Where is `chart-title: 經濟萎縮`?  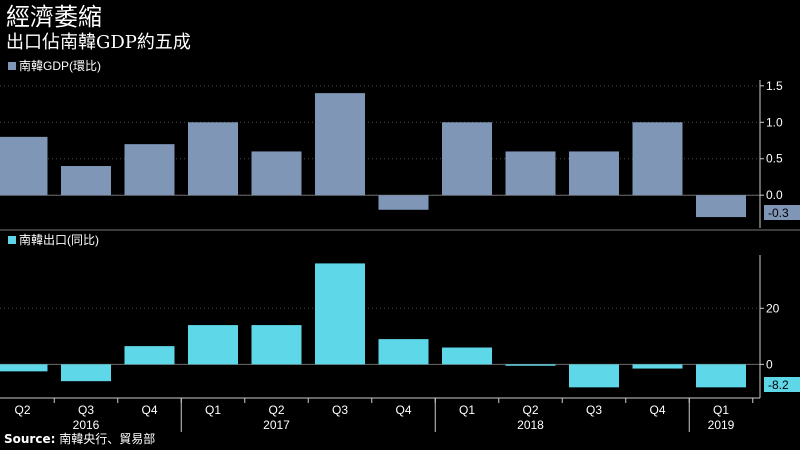 chart-title: 經濟萎縮 is located at coordinates (54, 17).